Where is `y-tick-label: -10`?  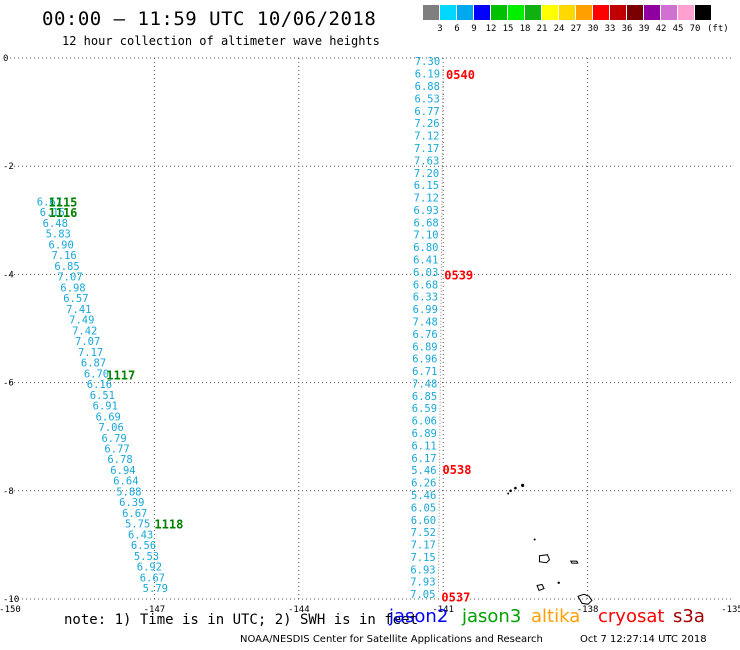 y-tick-label: -10 is located at coordinates (11, 600).